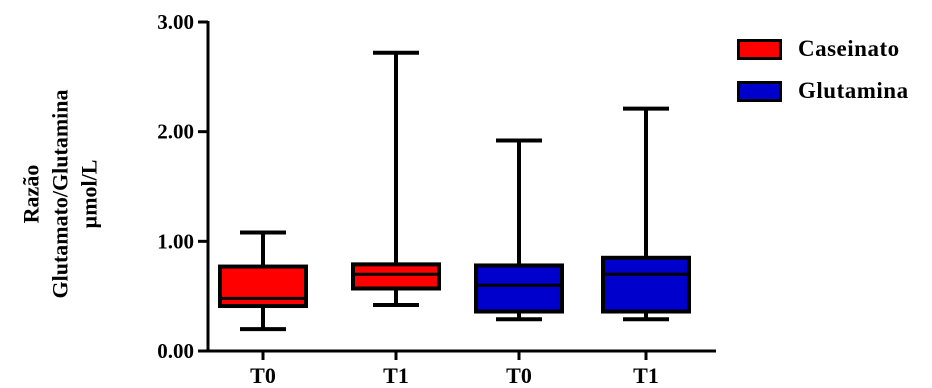 This screenshot has height=388, width=932. What do you see at coordinates (759, 49) in the screenshot?
I see `legend-swatch-caseinato` at bounding box center [759, 49].